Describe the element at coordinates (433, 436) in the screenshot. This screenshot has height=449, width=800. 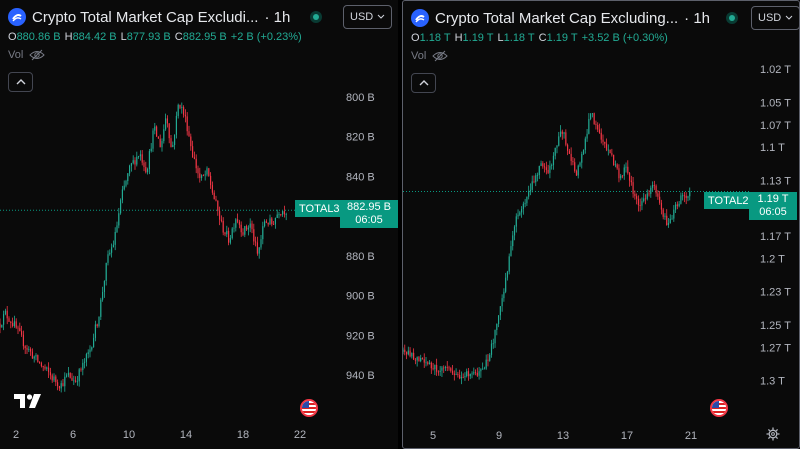
I see `time-axis-label: 5` at that location.